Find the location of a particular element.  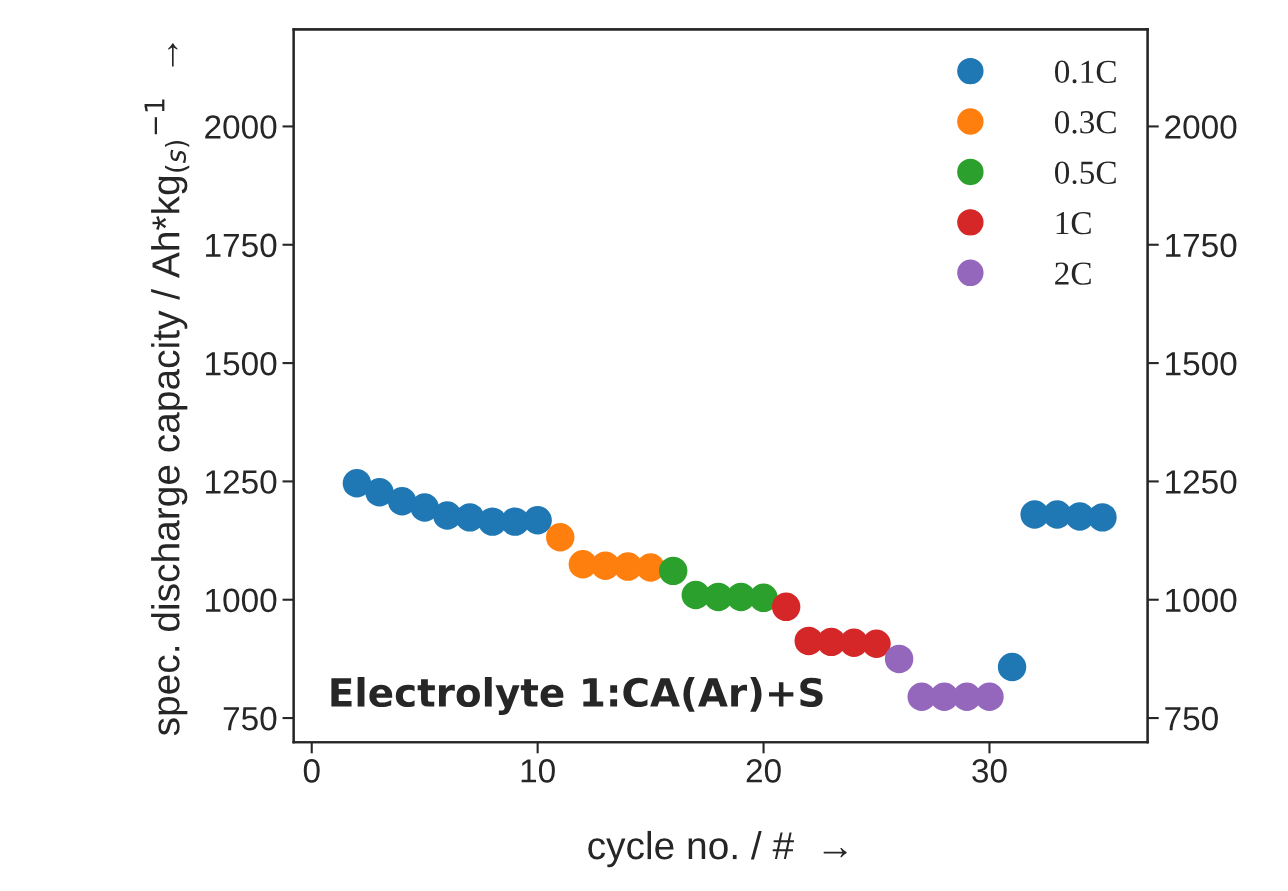

y-tick-label: 1000 is located at coordinates (241, 600).